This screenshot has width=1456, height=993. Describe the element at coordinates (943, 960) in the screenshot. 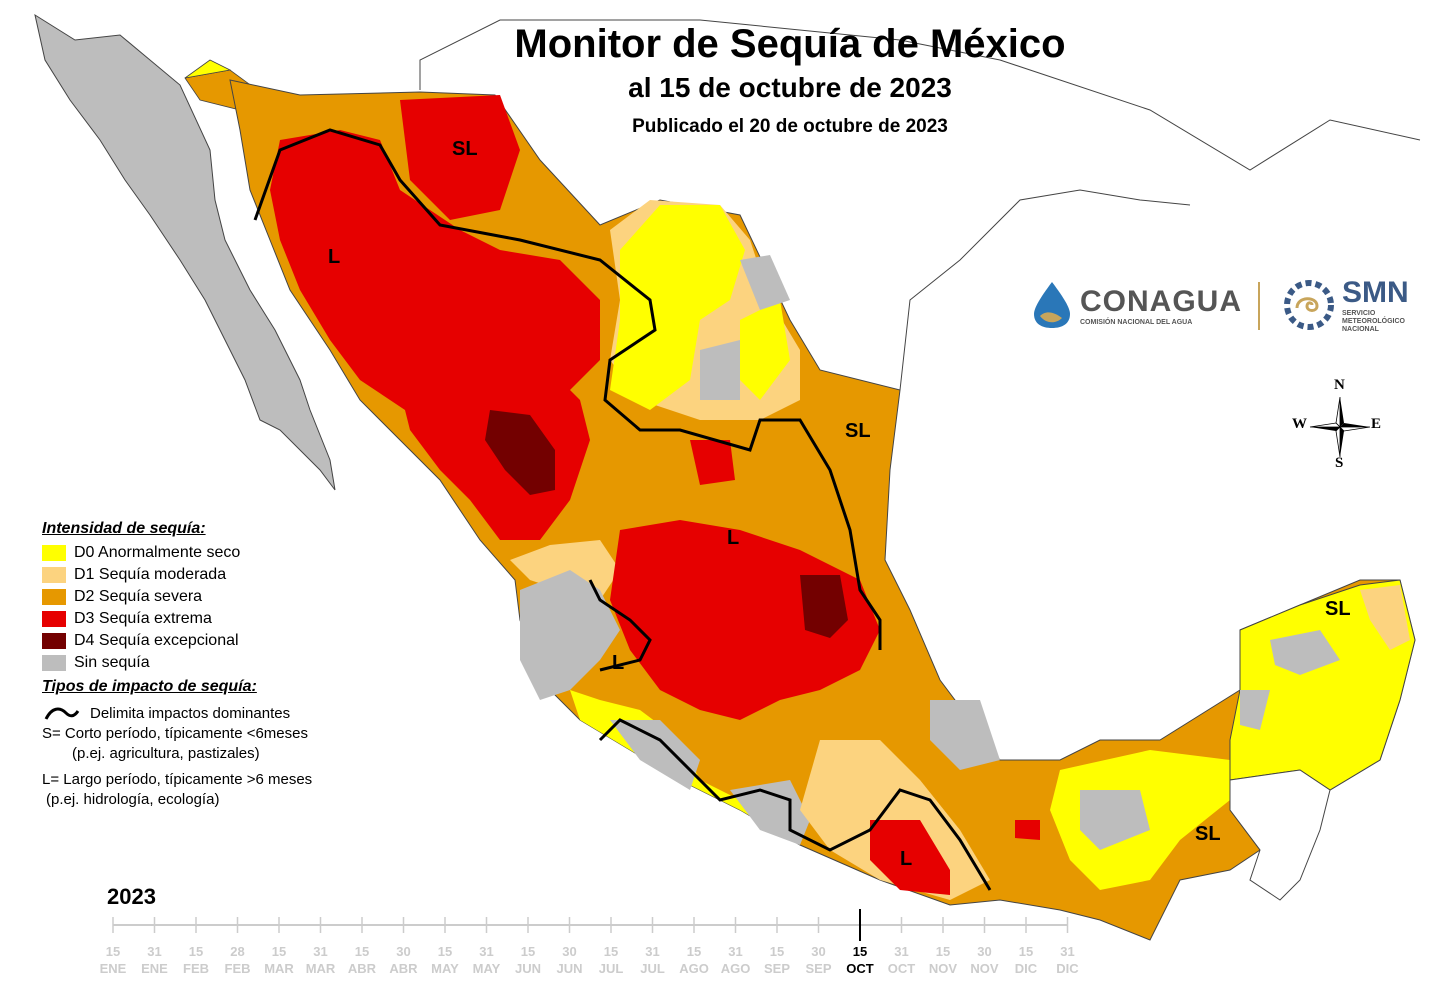

I see `timeline-tick-label: 15 NOV` at that location.